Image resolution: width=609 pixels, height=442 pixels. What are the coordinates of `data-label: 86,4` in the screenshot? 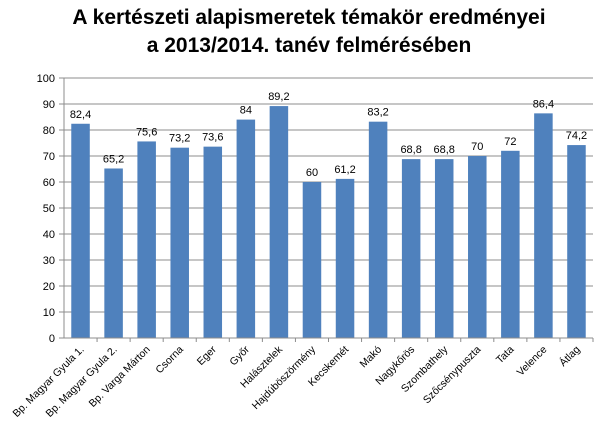 It's located at (543, 104).